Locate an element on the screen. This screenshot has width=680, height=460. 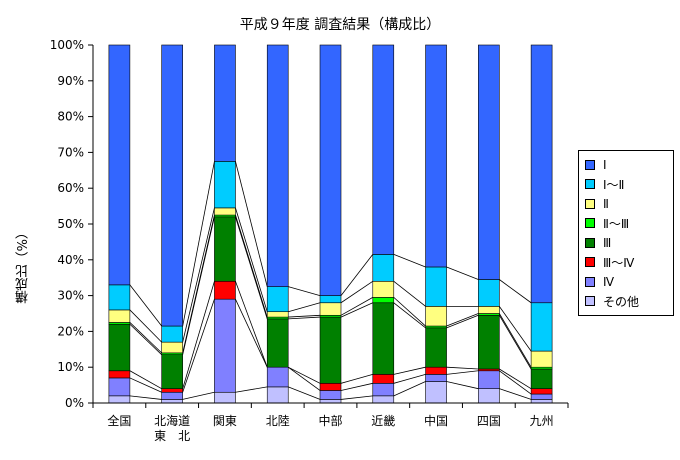
y-tick-label: 70% is located at coordinates (70, 152).